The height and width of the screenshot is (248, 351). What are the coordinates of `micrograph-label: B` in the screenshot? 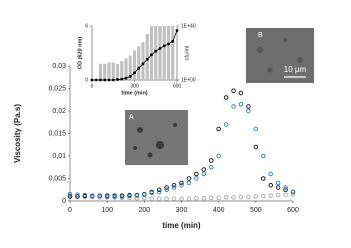 It's located at (260, 35).